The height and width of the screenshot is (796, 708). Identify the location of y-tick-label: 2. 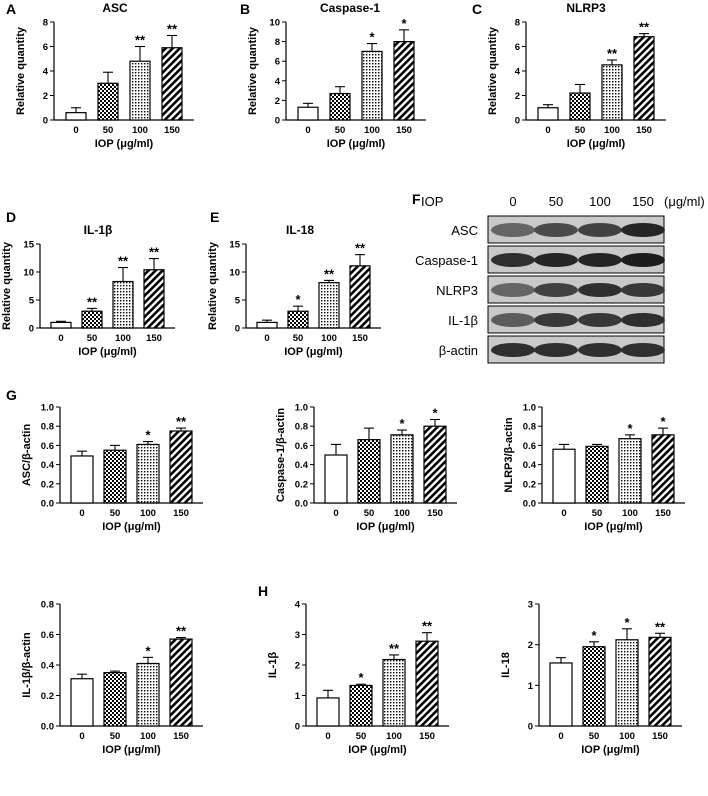
(530, 645).